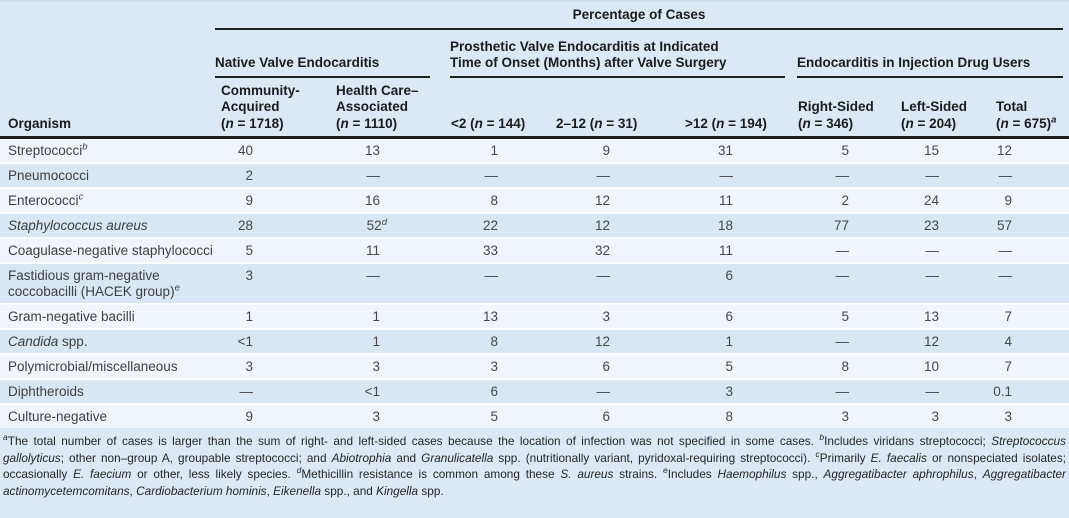  I want to click on text-segment: Left-Sided (, so click(934, 115).